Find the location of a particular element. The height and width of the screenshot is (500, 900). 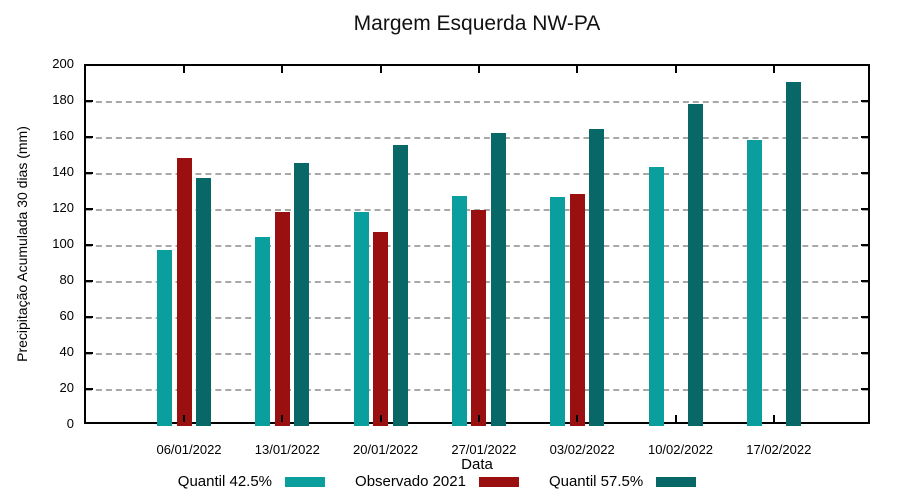

x-tick-label: 13/01/2022 is located at coordinates (287, 449).